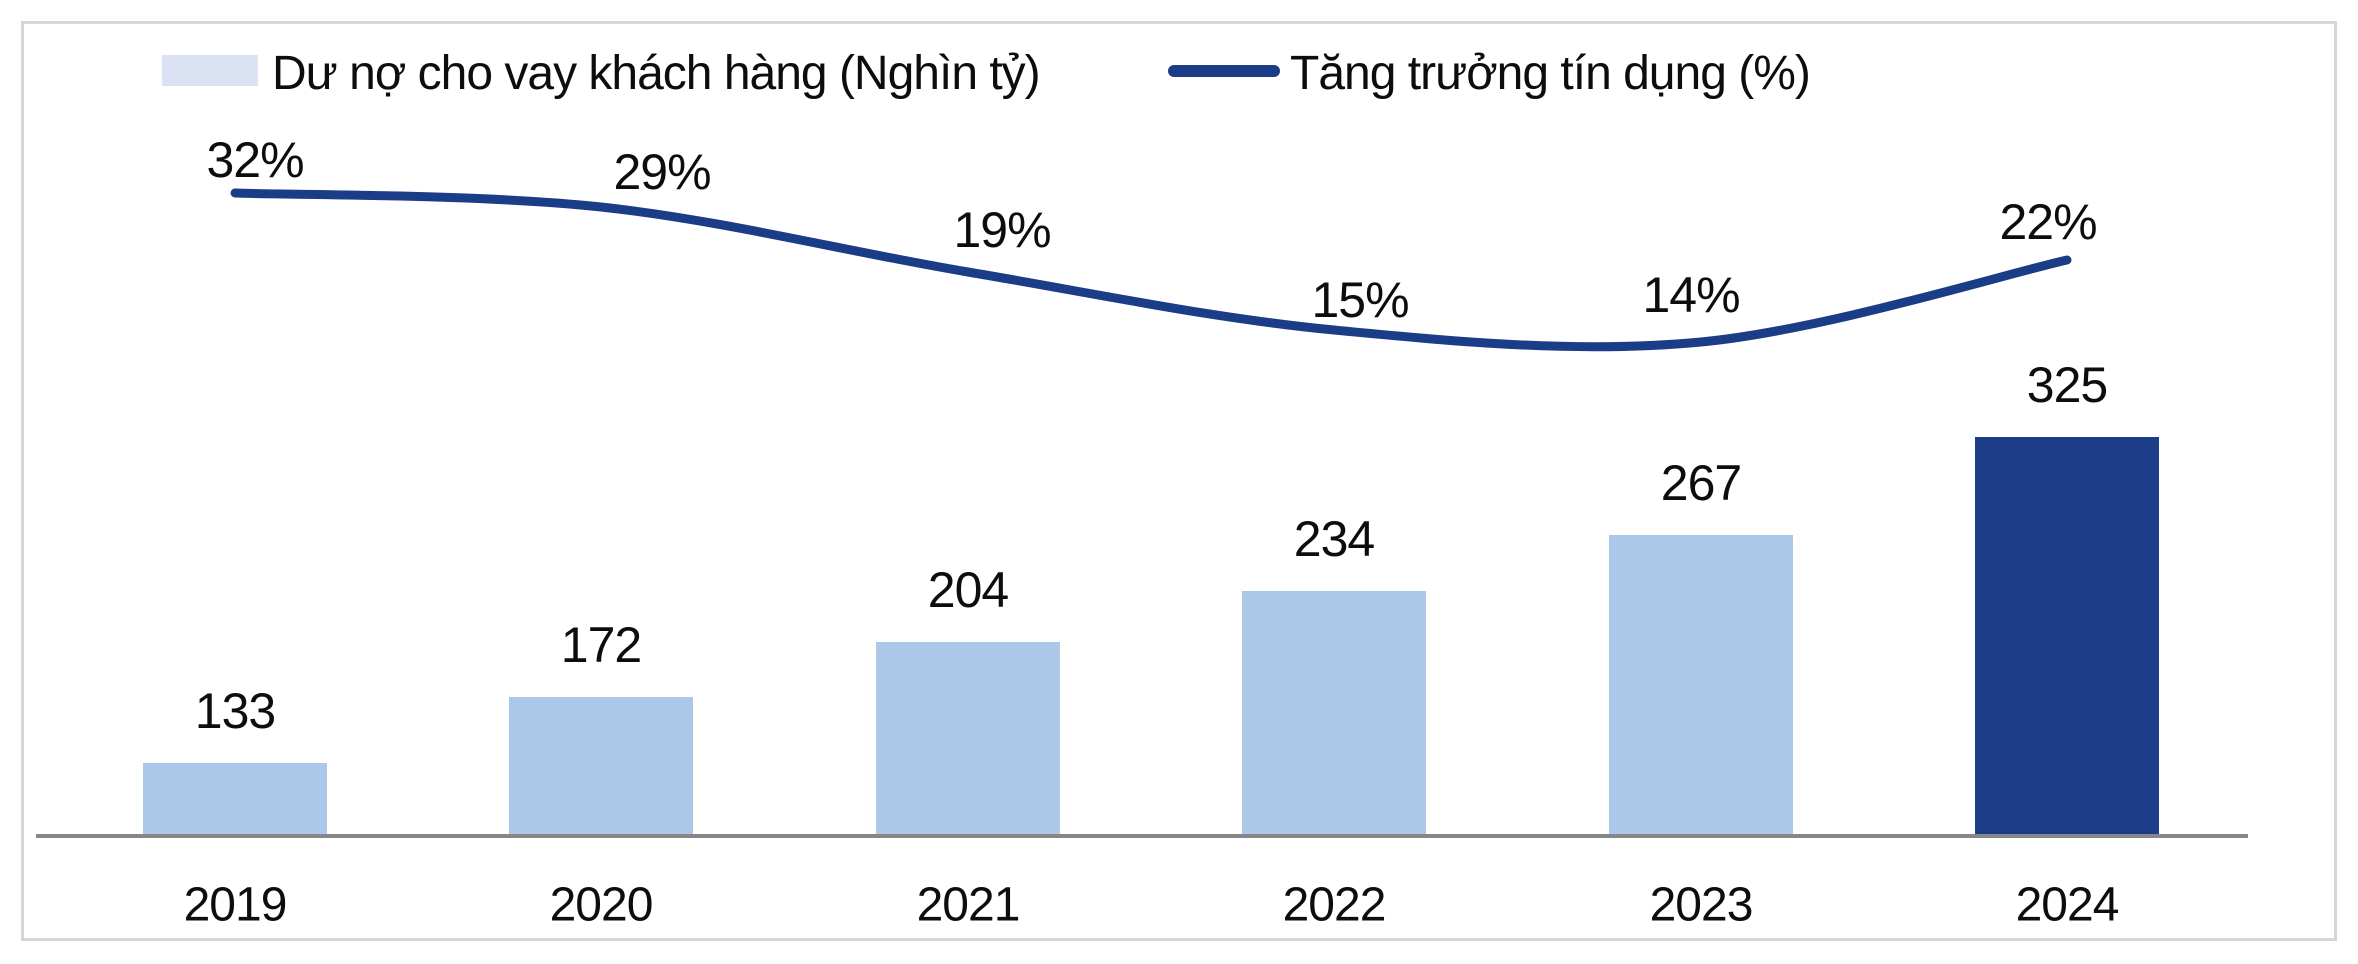  Describe the element at coordinates (1701, 483) in the screenshot. I see `bar-value-label-2023: 267` at that location.